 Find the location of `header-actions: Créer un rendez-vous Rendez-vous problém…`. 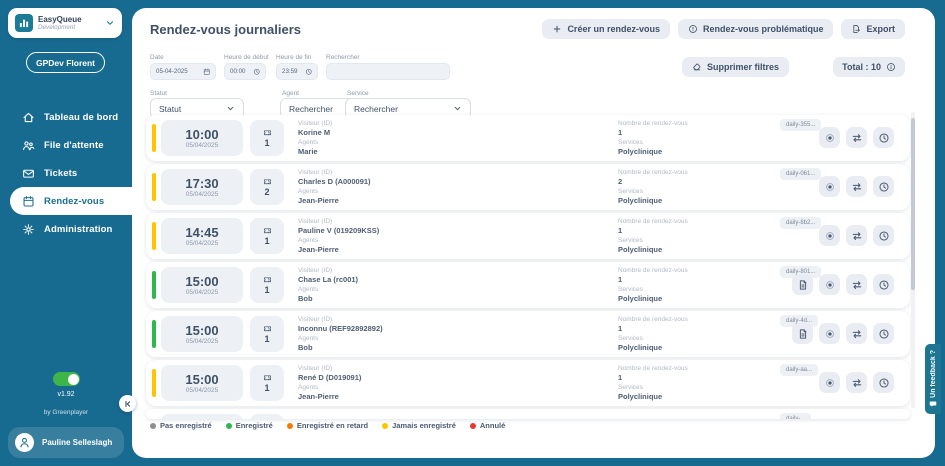

header-actions: Créer un rendez-vous Rendez-vous problém… is located at coordinates (723, 29).